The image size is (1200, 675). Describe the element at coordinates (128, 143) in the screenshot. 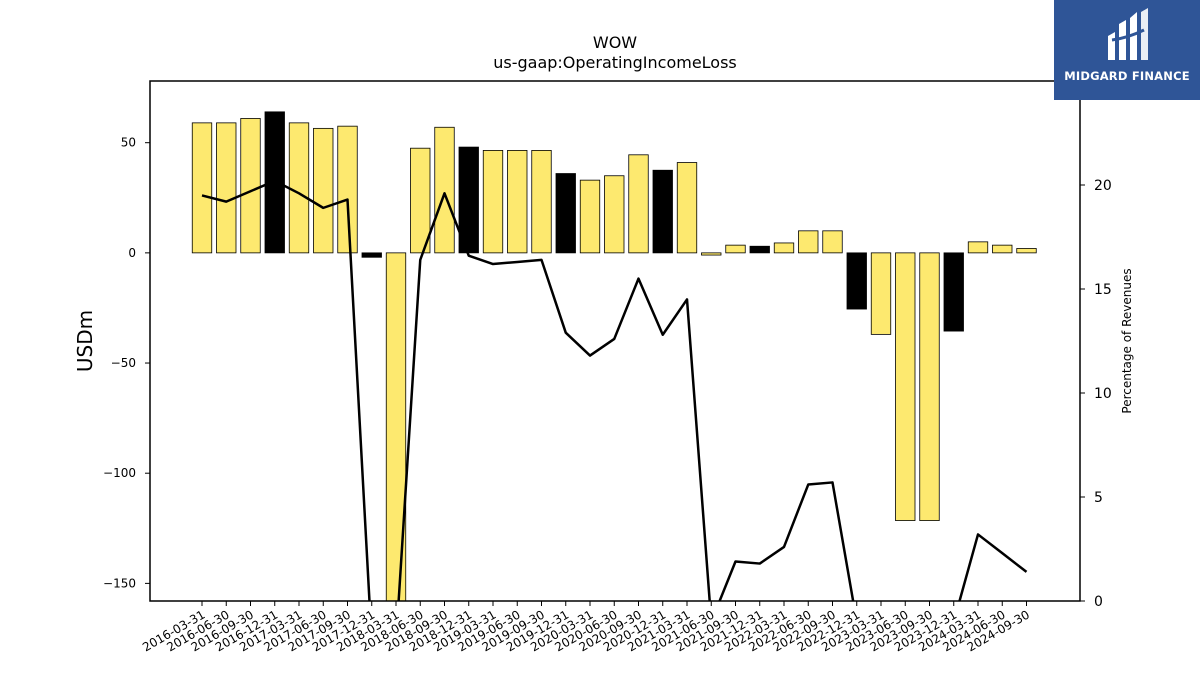

I see `y-tick-label: 50` at that location.